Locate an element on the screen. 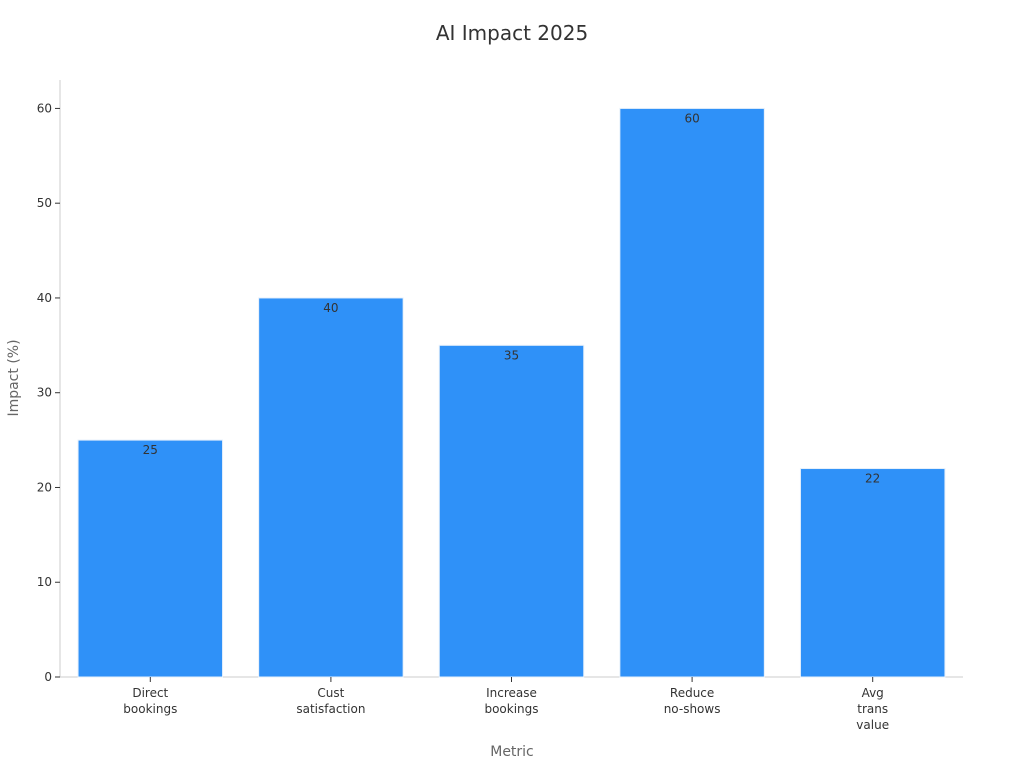 The image size is (1024, 768). bar-value-label: 25 is located at coordinates (150, 450).